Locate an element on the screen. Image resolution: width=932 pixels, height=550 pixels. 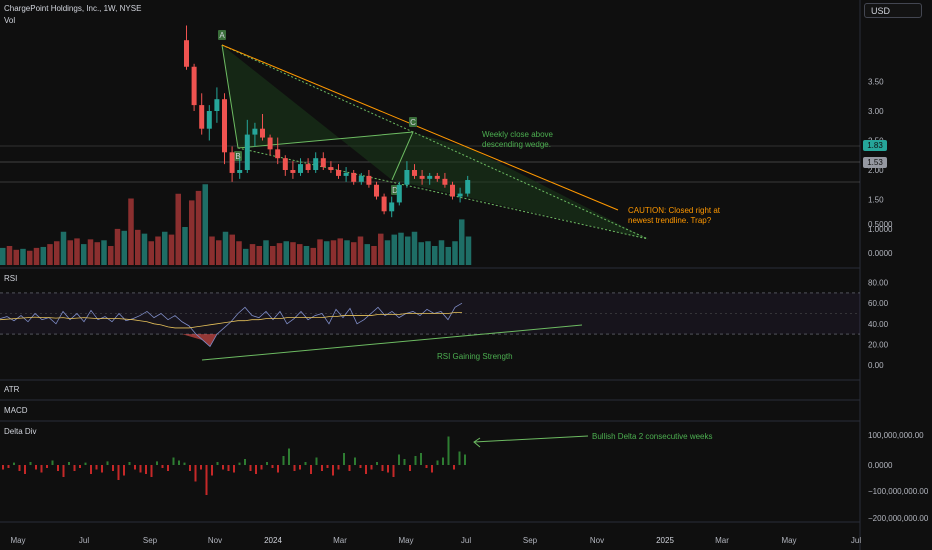
time-axis-label: Nov is located at coordinates (215, 540).